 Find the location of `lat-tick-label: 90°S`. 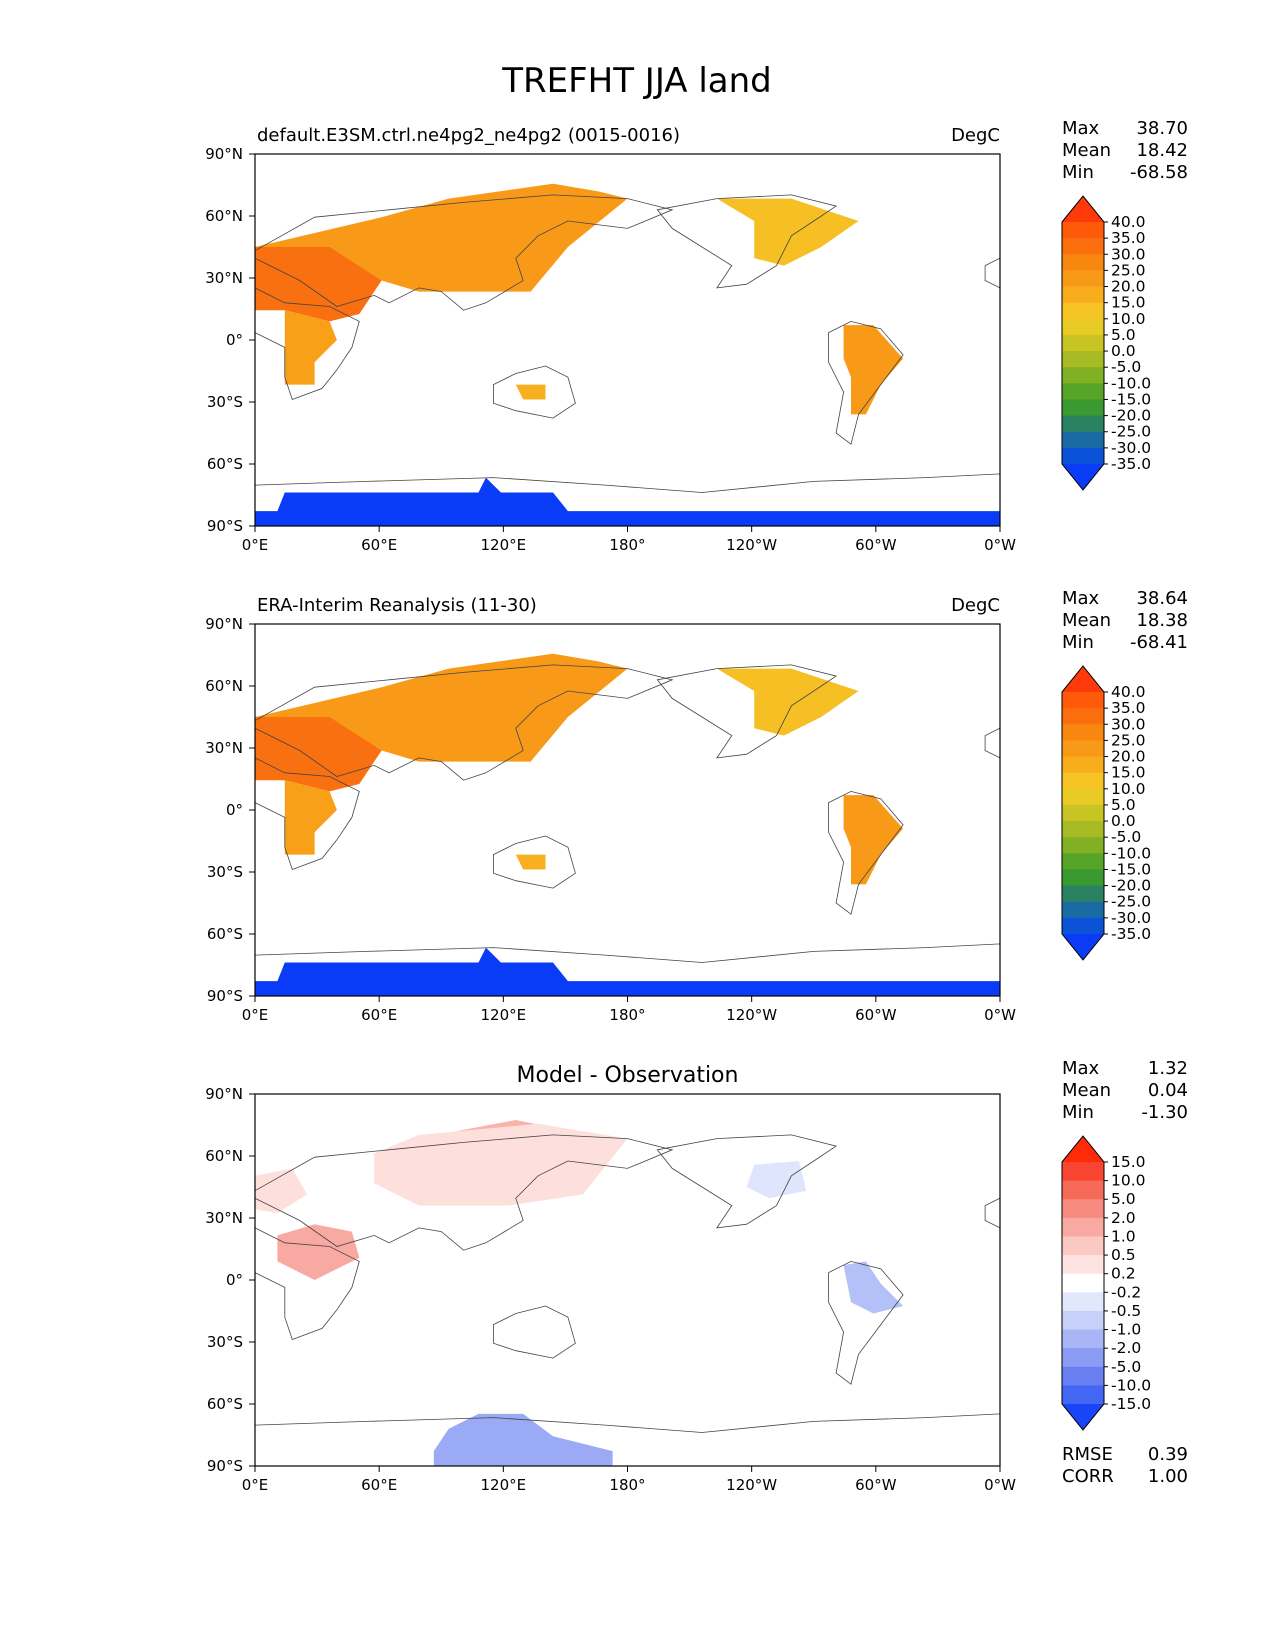

lat-tick-label: 90°S is located at coordinates (225, 526).